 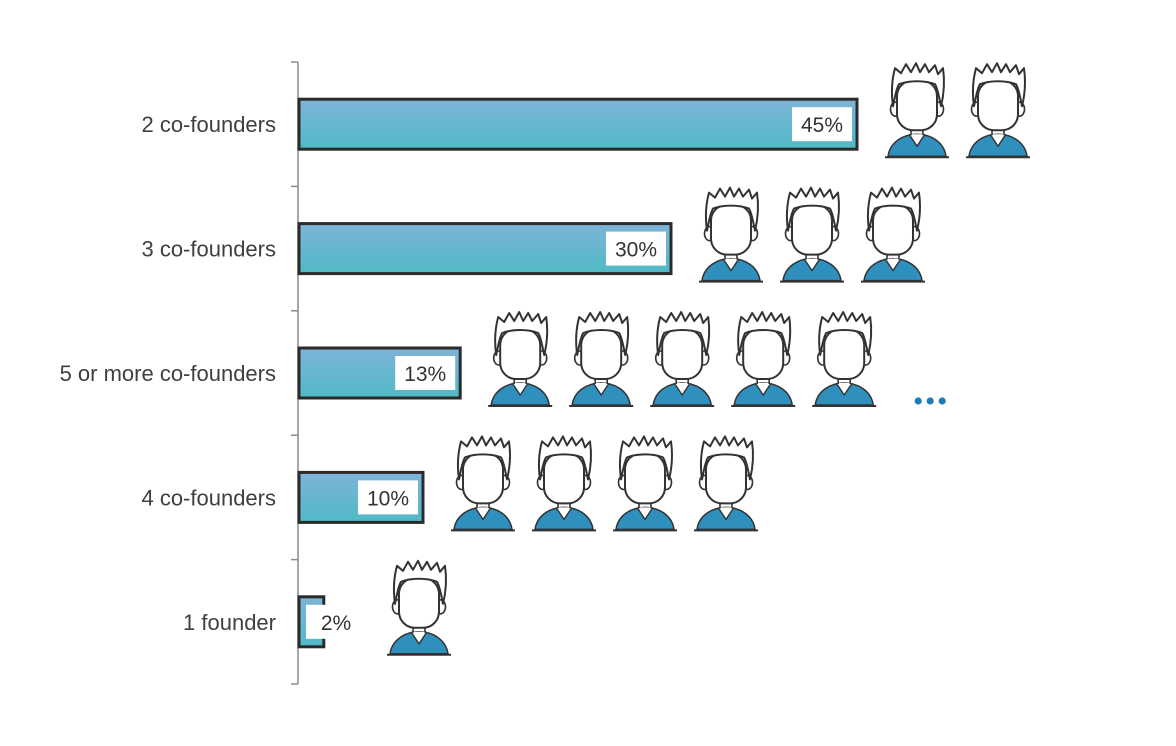 I want to click on value-label: 45%, so click(x=822, y=125).